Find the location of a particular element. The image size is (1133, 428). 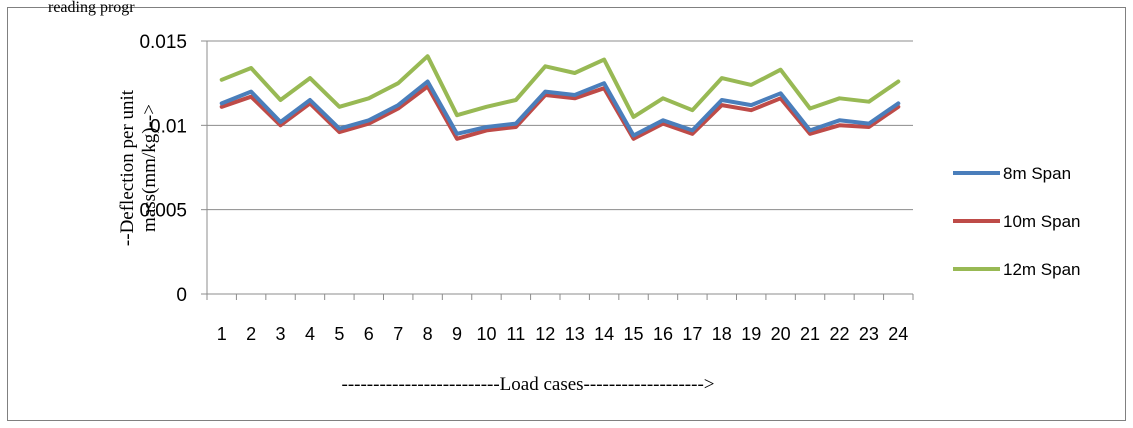

x-tick-label: 13 is located at coordinates (575, 334).